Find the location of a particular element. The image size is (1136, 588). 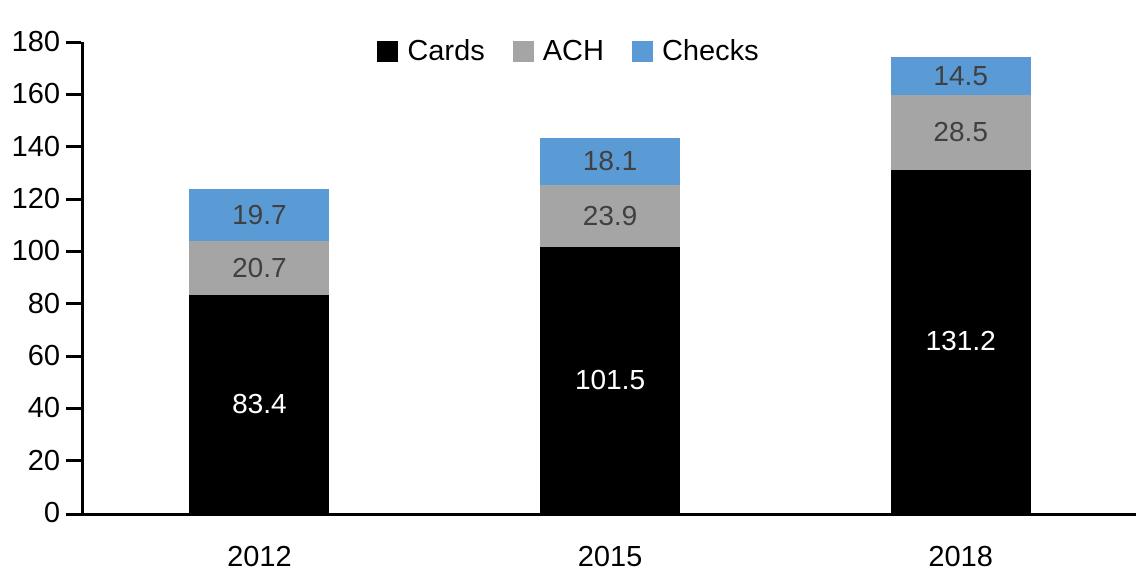

bar-segment-checks-2012: 19.7 is located at coordinates (259, 215).